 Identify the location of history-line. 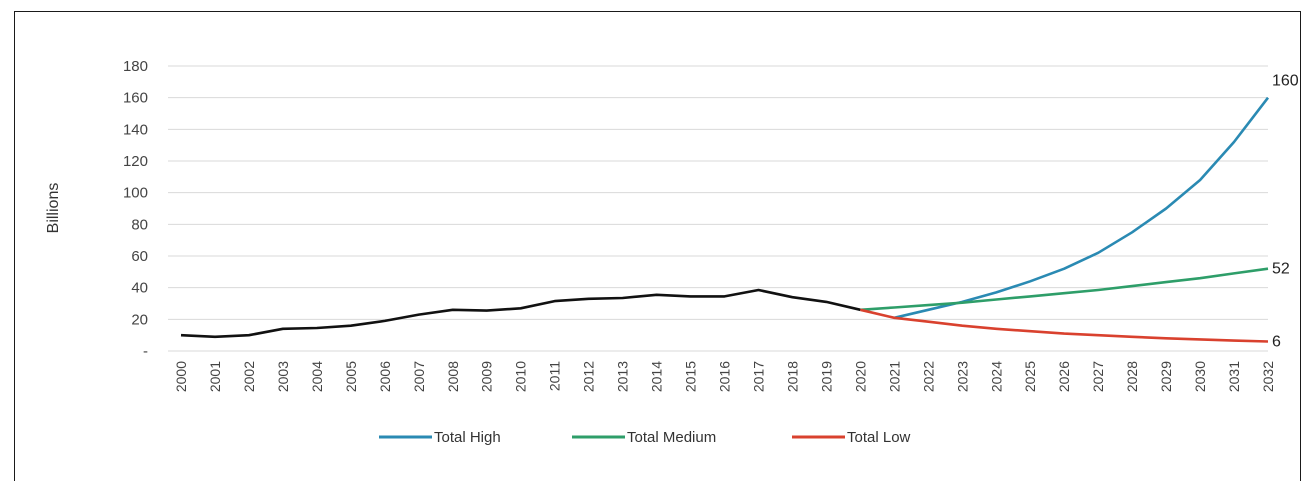
(520, 313).